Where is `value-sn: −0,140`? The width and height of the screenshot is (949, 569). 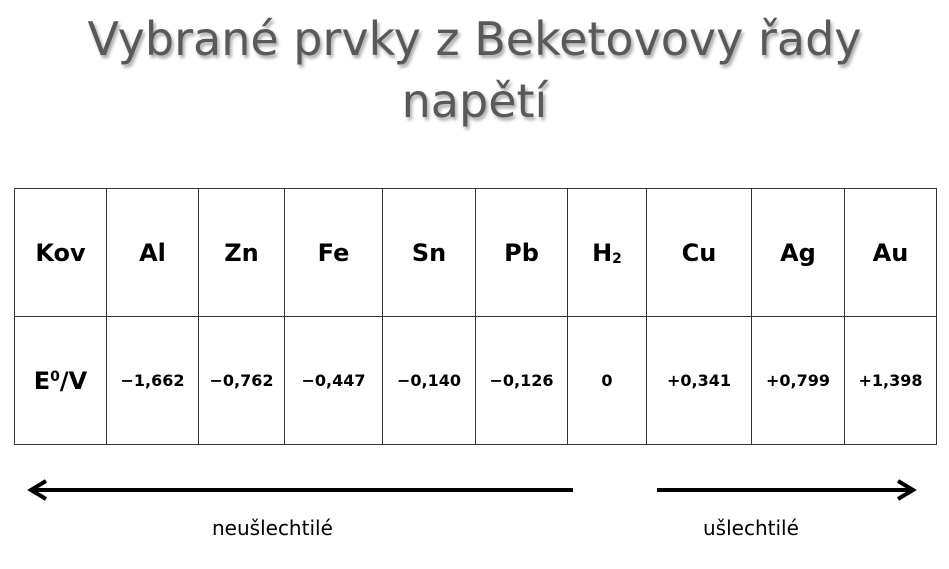
value-sn: −0,140 is located at coordinates (429, 380).